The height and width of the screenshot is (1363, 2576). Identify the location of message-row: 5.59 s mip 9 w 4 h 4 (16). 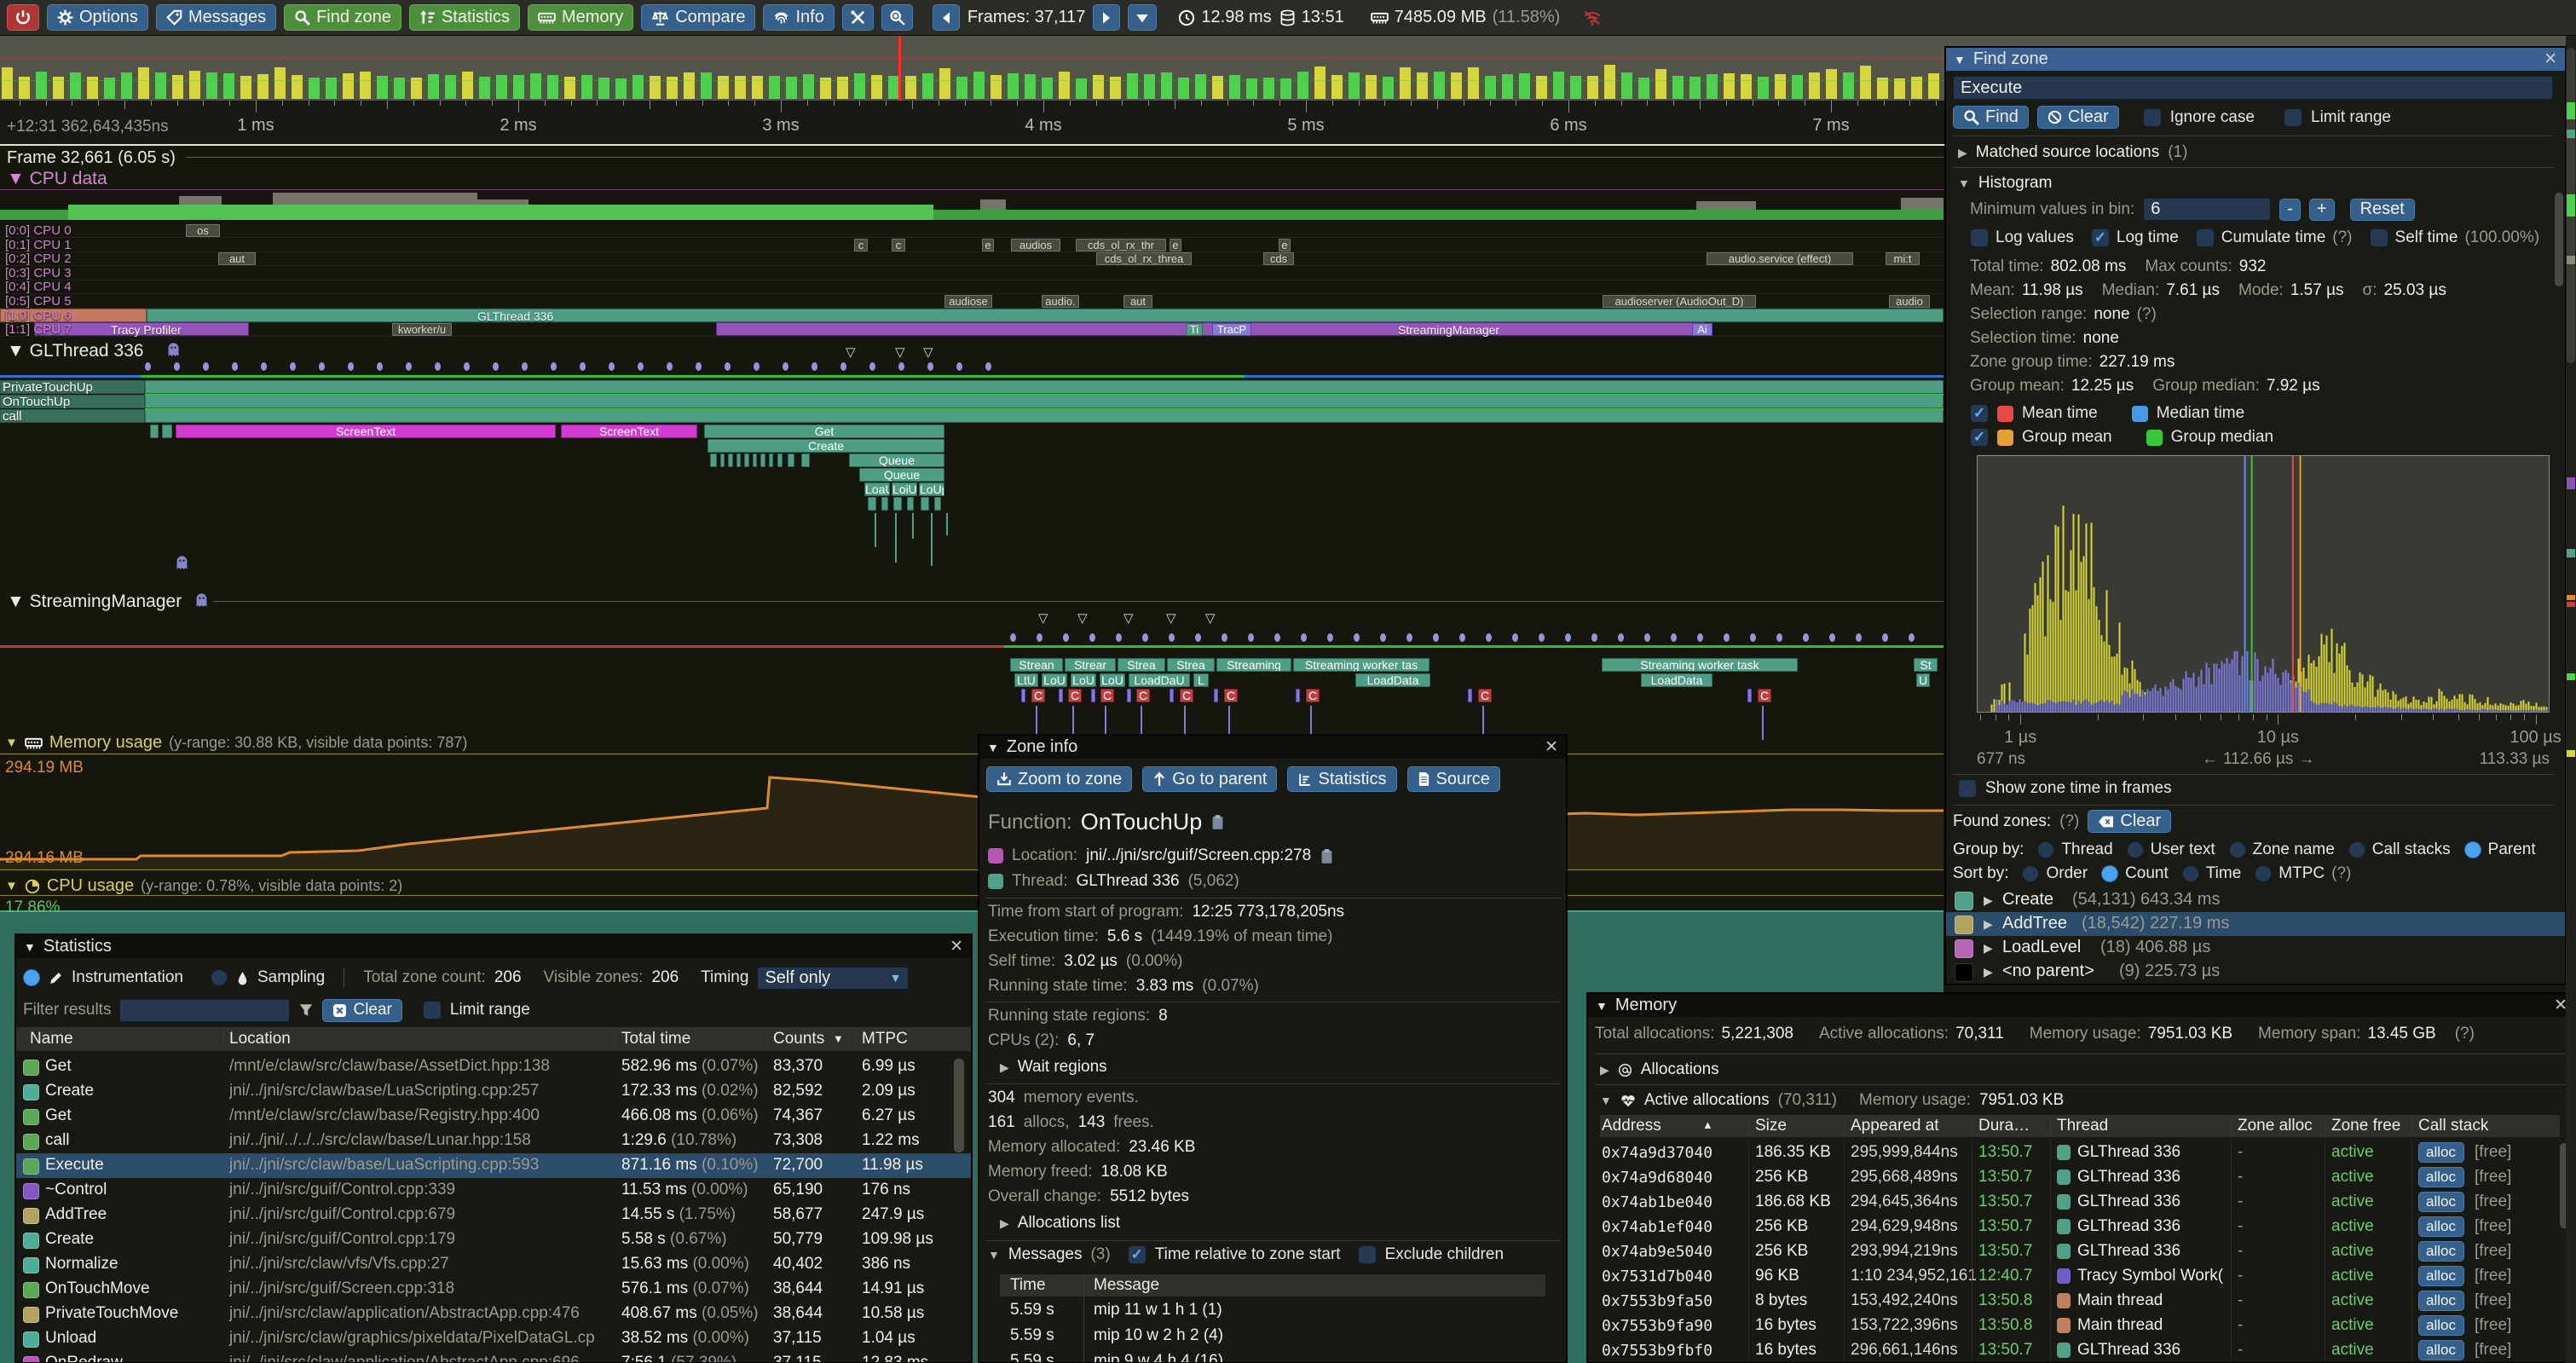
(1272, 1355).